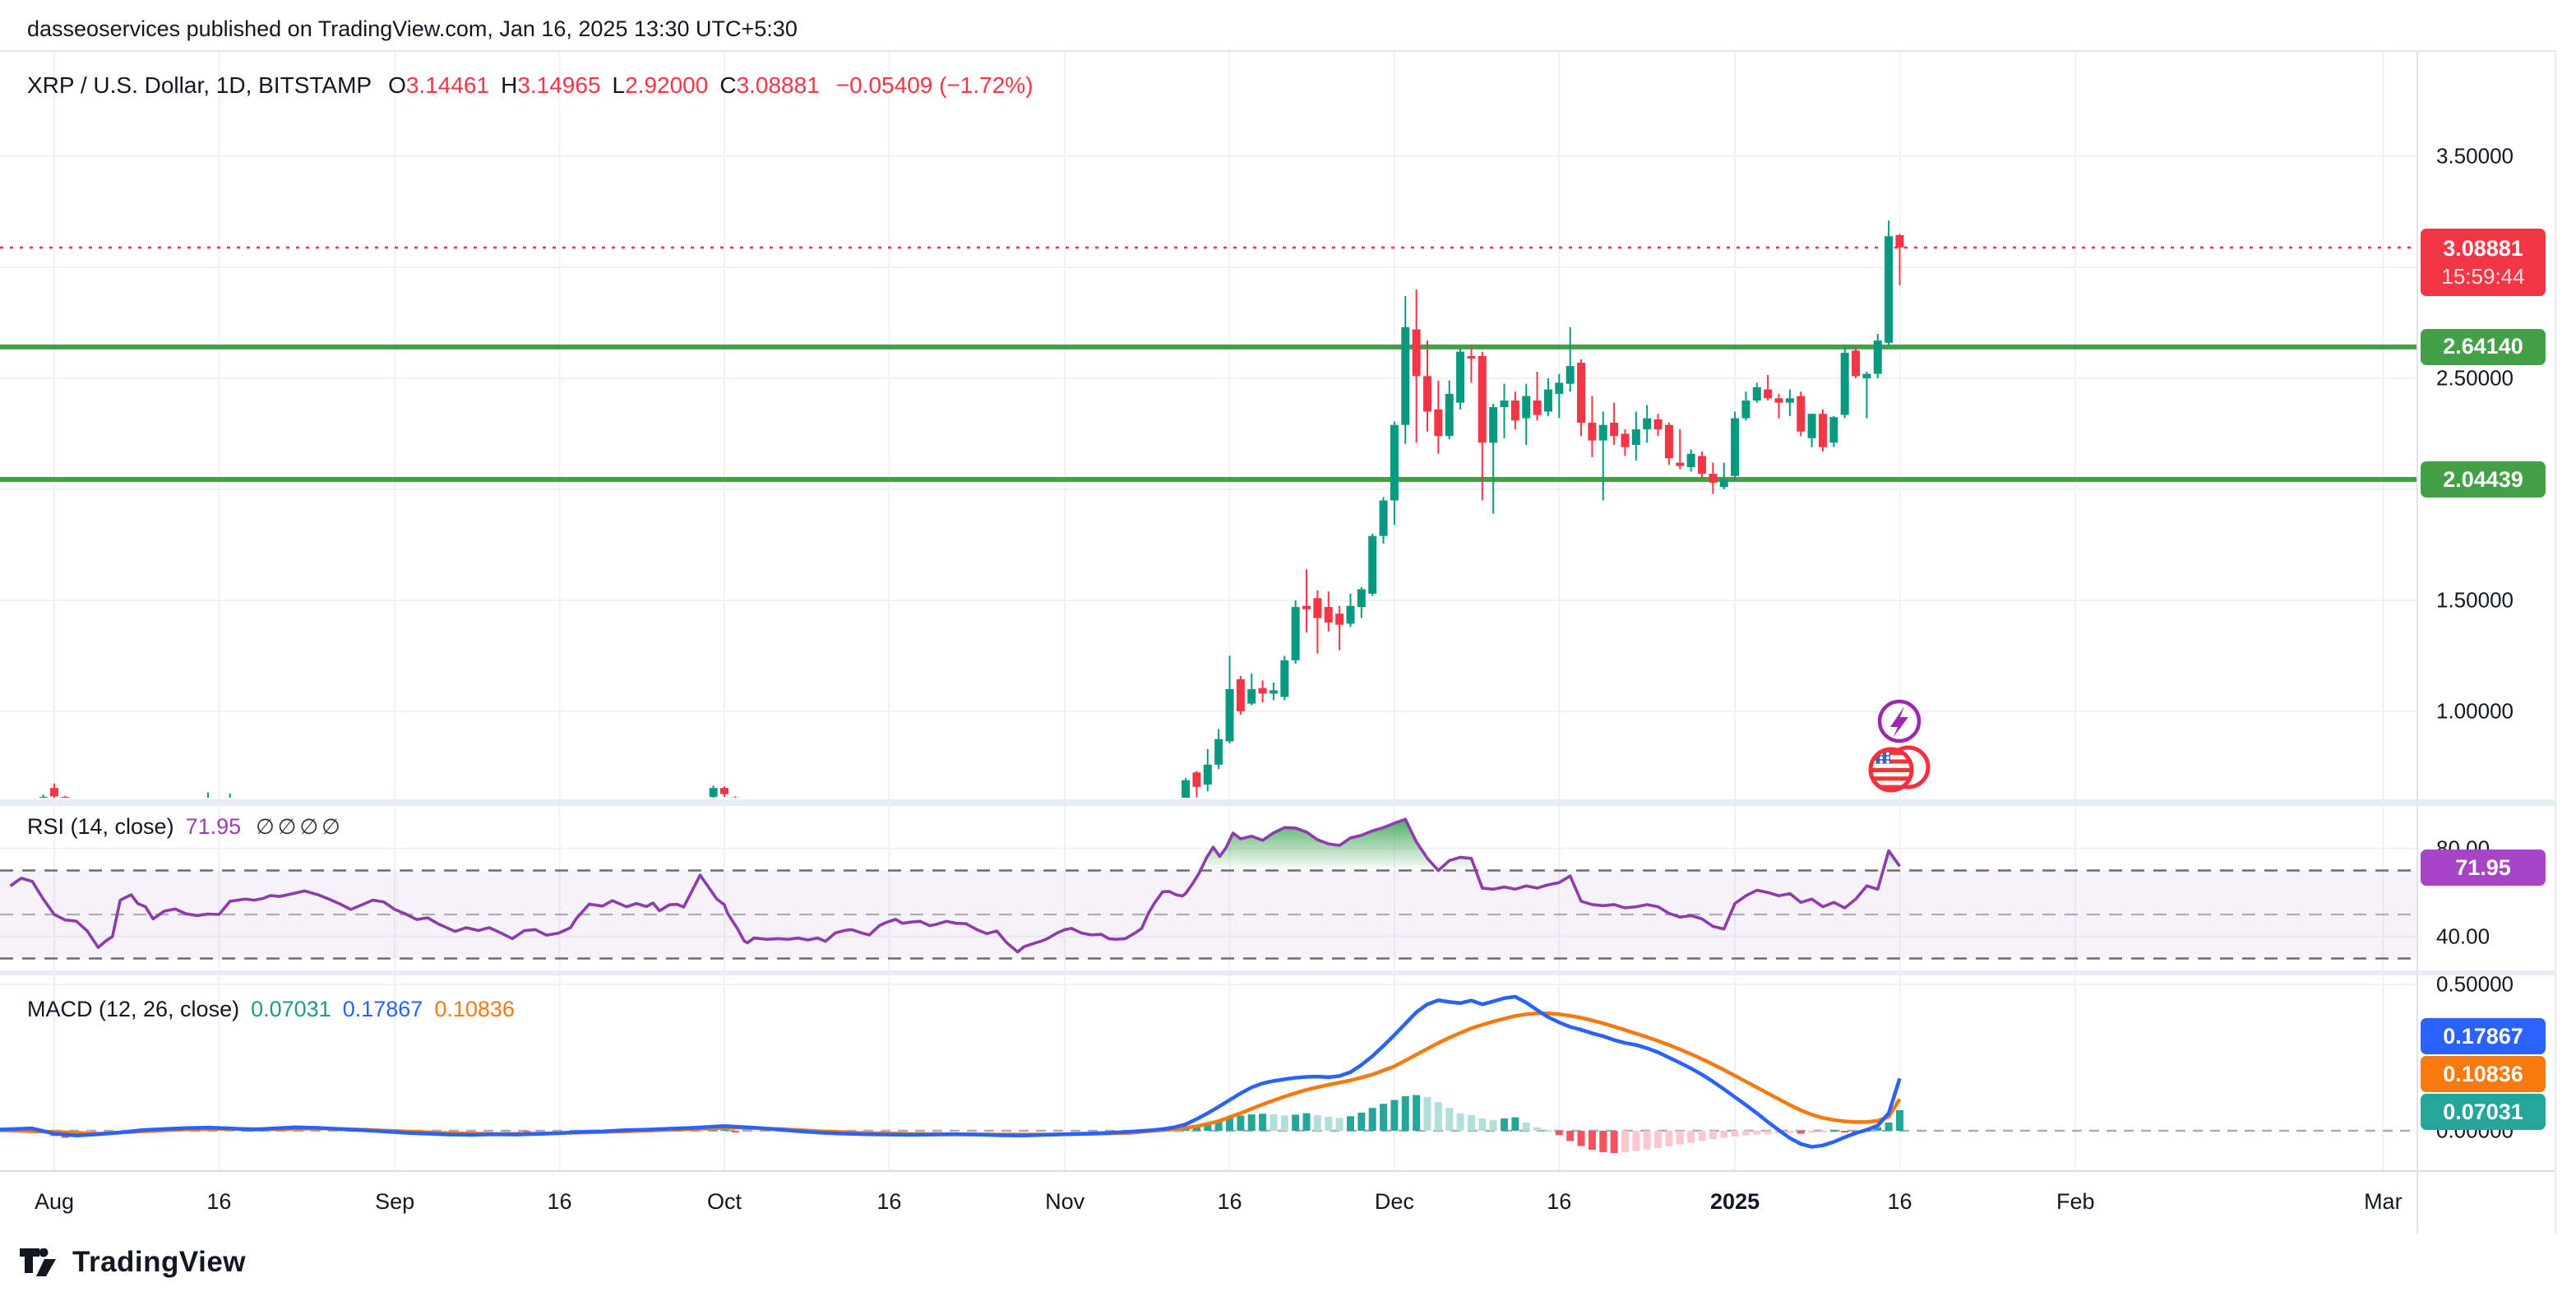 This screenshot has height=1301, width=2576. Describe the element at coordinates (934, 85) in the screenshot. I see `change-value: −0.05409 (−1.72%)` at that location.